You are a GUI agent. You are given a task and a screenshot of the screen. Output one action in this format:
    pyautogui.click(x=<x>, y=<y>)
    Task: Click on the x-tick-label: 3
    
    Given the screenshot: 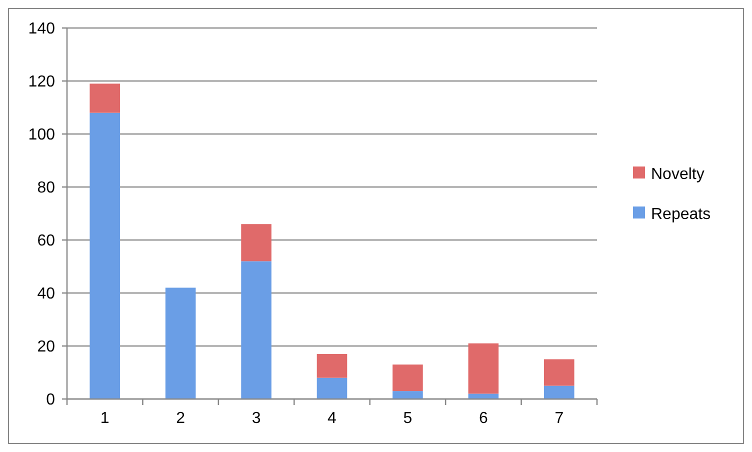 What is the action you would take?
    pyautogui.click(x=256, y=418)
    